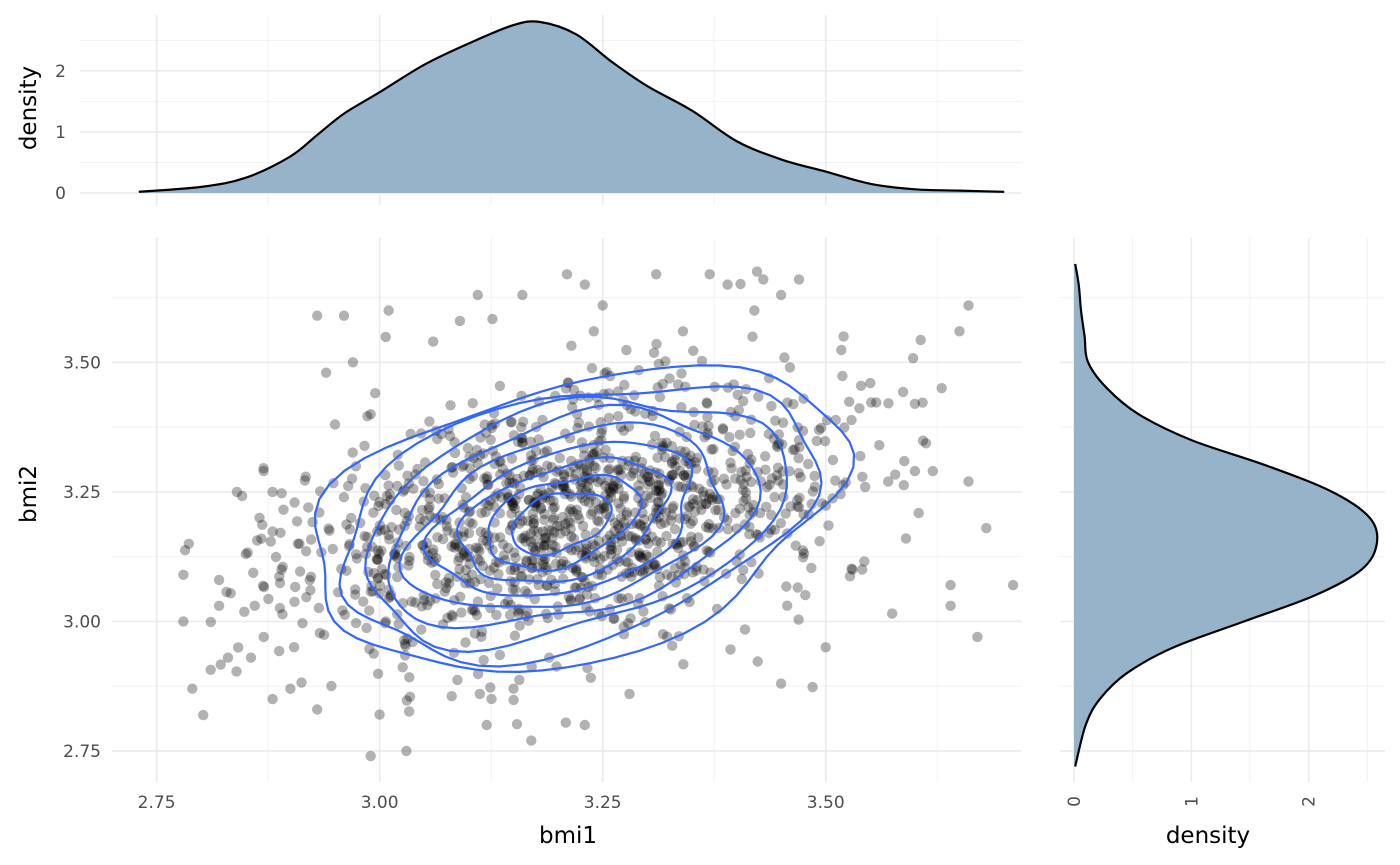 The width and height of the screenshot is (1400, 865). What do you see at coordinates (580, 526) in the screenshot?
I see `density-contour-line` at bounding box center [580, 526].